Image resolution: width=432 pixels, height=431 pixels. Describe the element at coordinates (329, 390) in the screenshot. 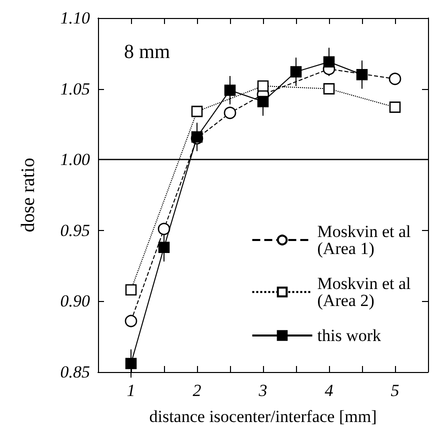

I see `x-tick-label: 4` at that location.